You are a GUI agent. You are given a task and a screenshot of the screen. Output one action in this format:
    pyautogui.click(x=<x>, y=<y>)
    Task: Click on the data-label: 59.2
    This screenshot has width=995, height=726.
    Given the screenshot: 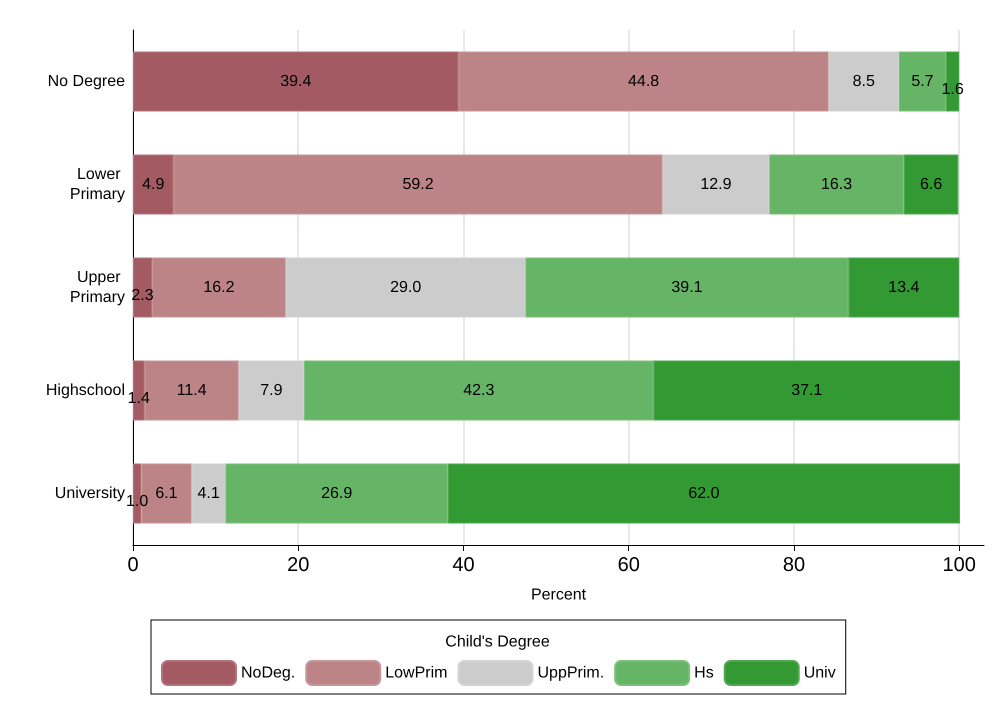 What is the action you would take?
    pyautogui.click(x=418, y=184)
    